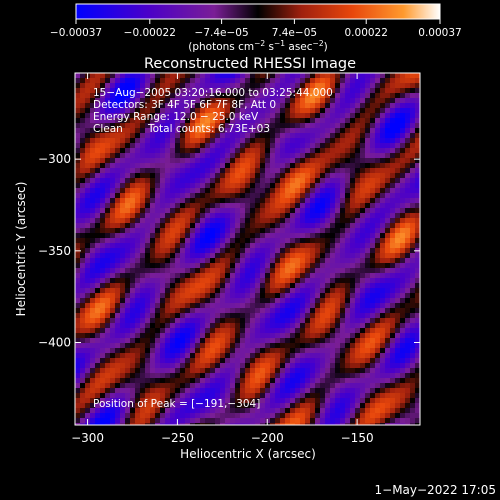 This screenshot has height=500, width=500. What do you see at coordinates (184, 105) in the screenshot?
I see `annotation-detectors: Detectors: 3F 4F 5F 6F 7F 8F, Att 0` at bounding box center [184, 105].